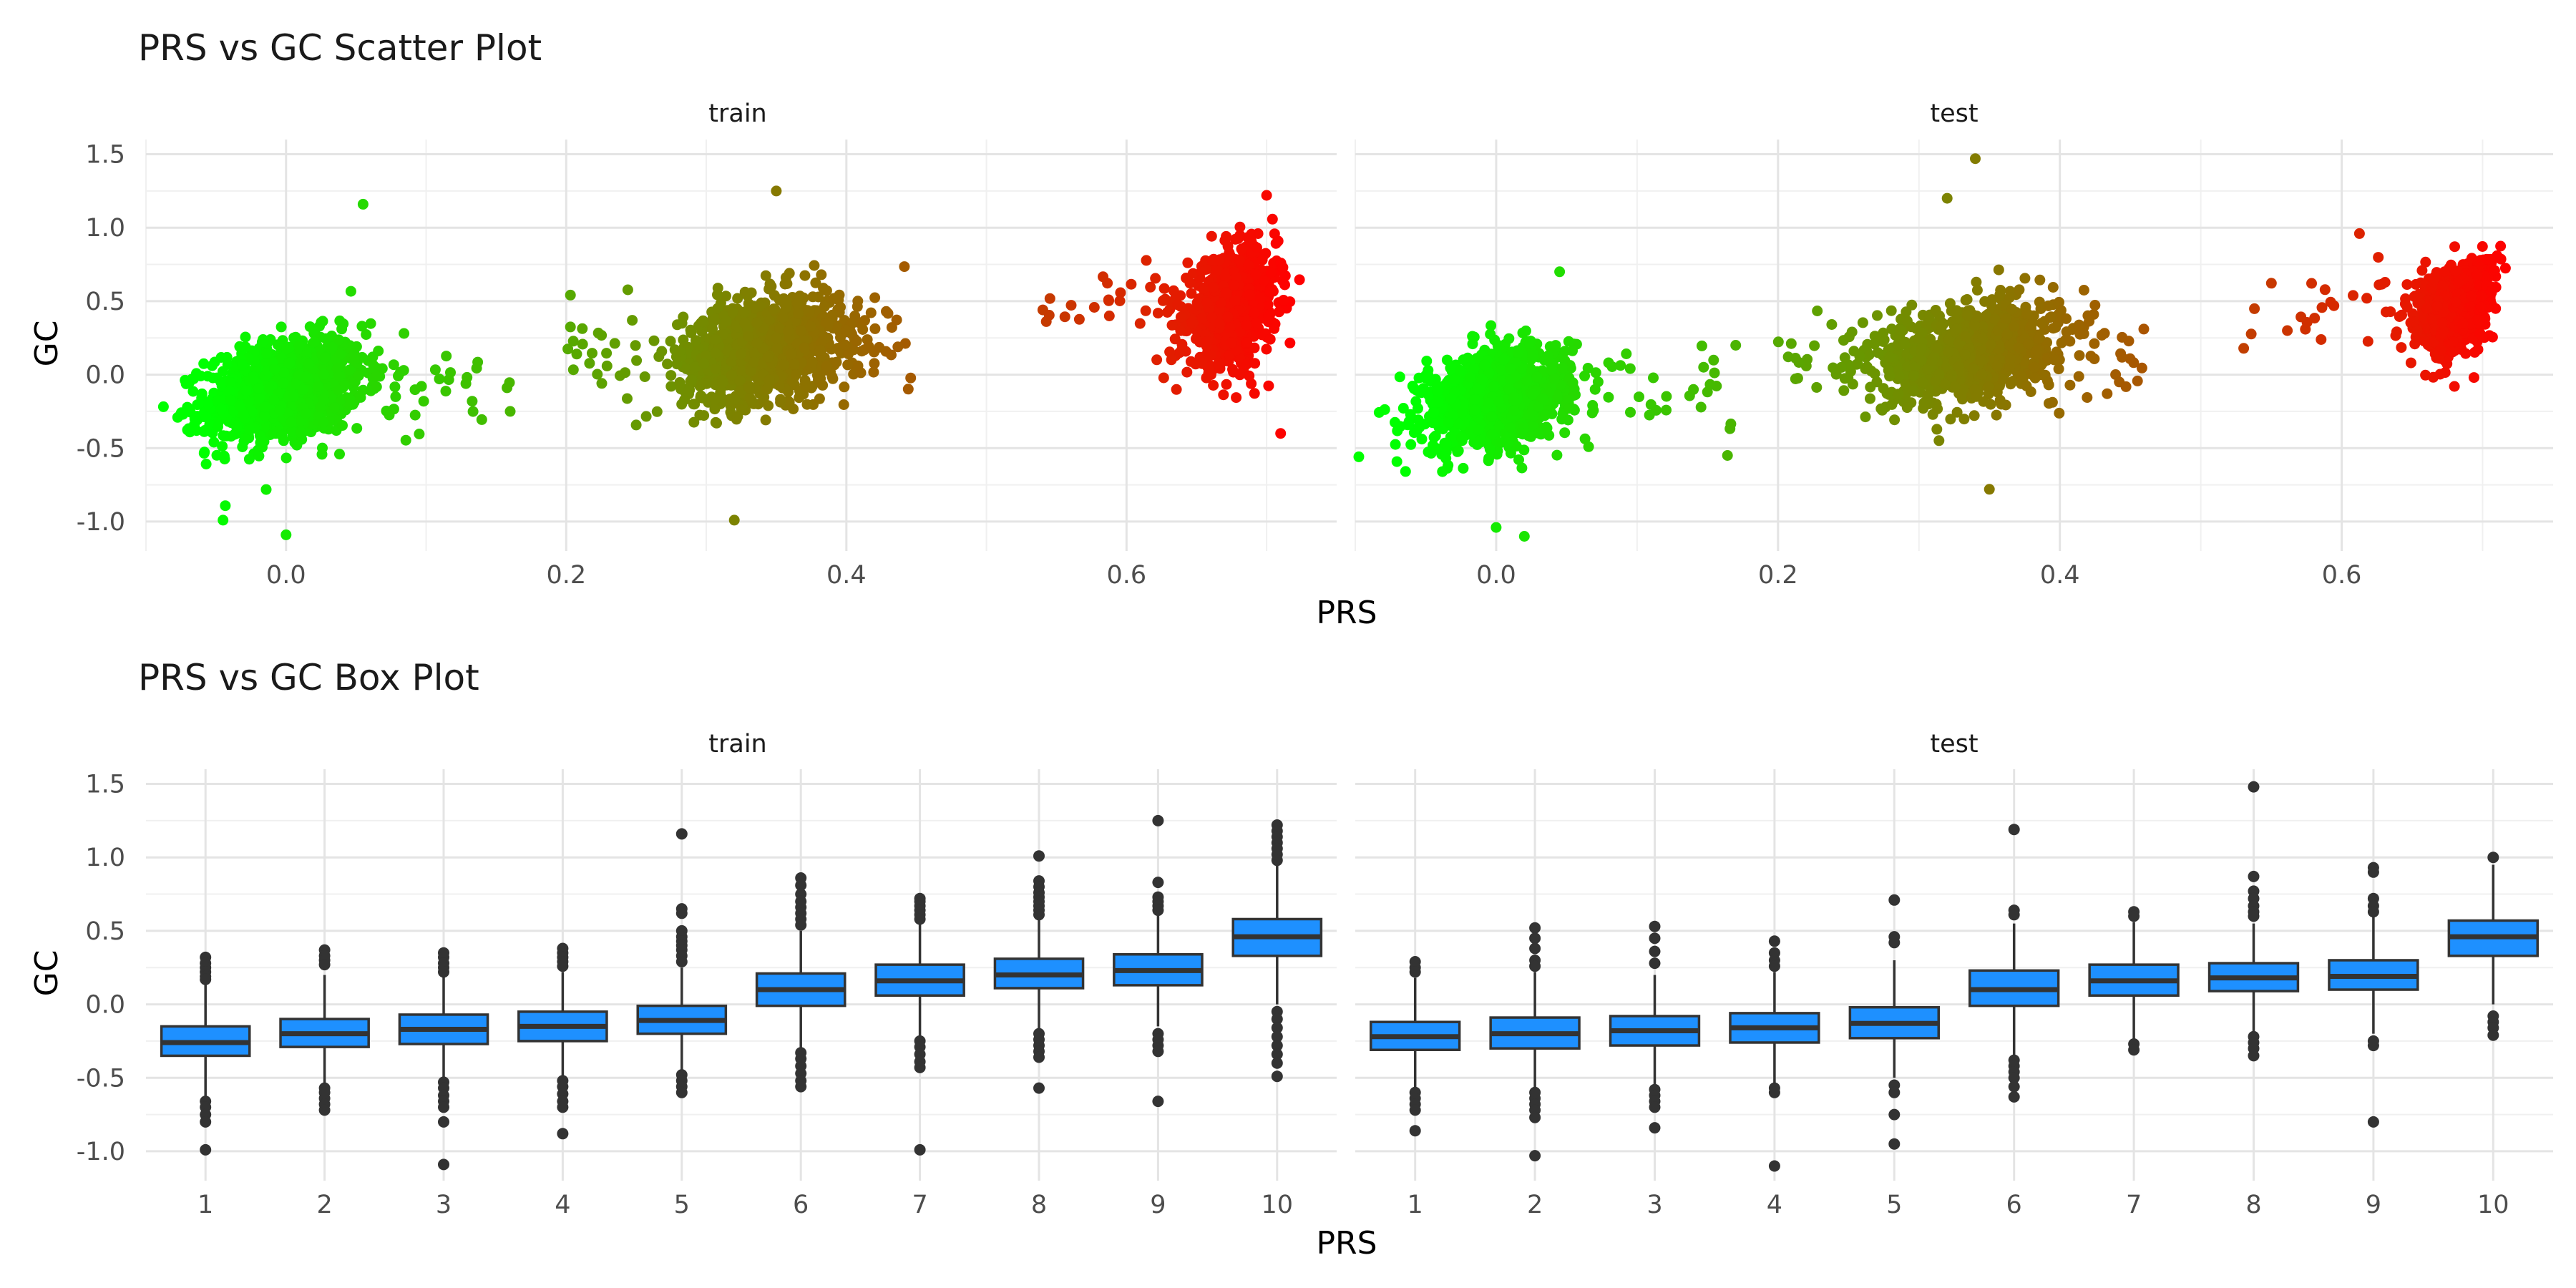 The width and height of the screenshot is (2576, 1288). I want to click on scatter-strip-test: test, so click(1954, 113).